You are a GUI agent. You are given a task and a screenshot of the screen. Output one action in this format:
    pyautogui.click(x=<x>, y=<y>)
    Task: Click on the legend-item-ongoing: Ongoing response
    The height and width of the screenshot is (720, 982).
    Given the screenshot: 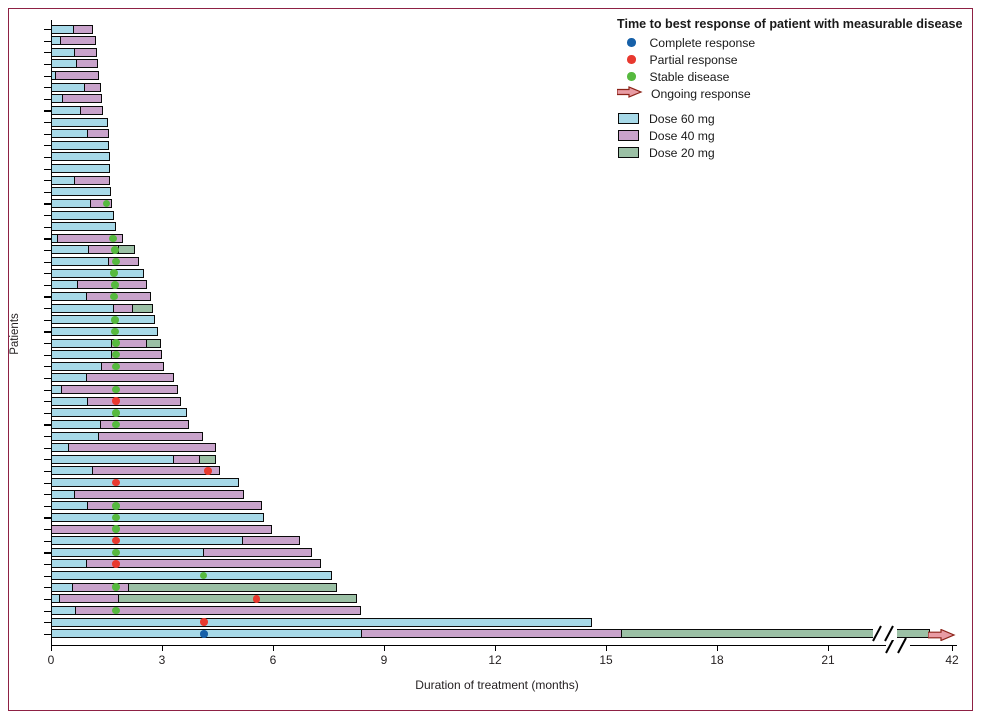 What is the action you would take?
    pyautogui.click(x=791, y=93)
    